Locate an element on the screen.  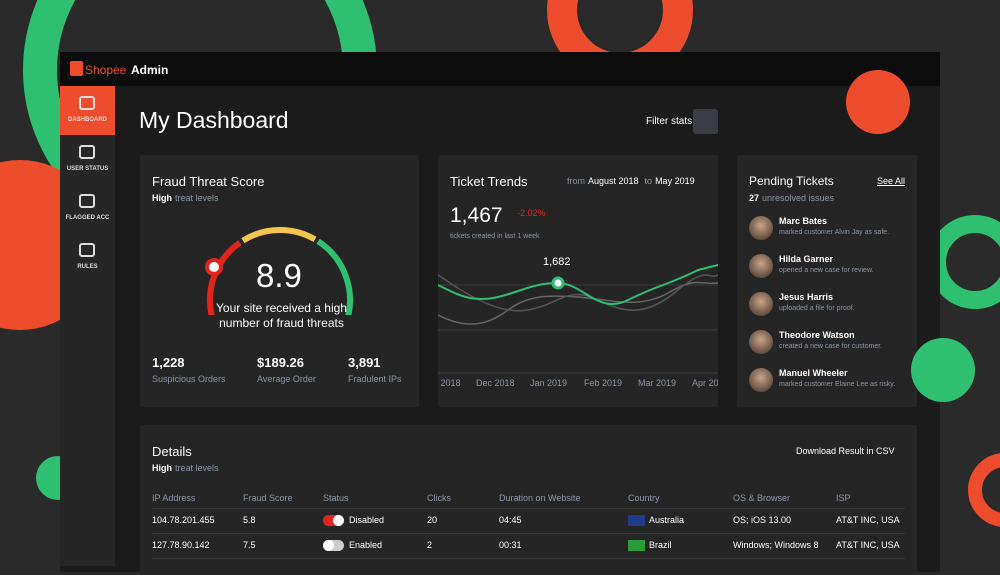
count-suffix: unresolved issues is located at coordinates (798, 198).